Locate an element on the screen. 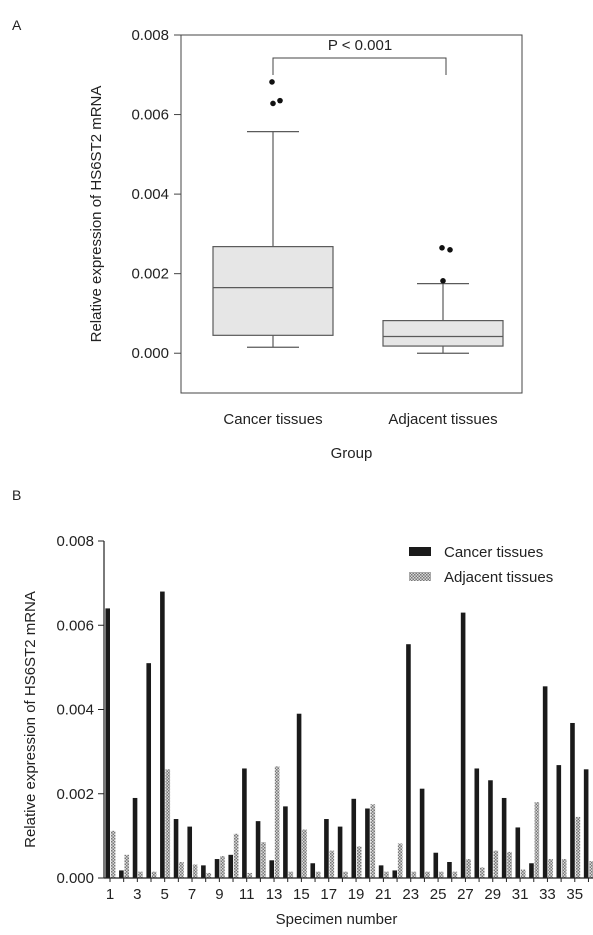 This screenshot has width=593, height=935. x-tick-label: 29 is located at coordinates (492, 894).